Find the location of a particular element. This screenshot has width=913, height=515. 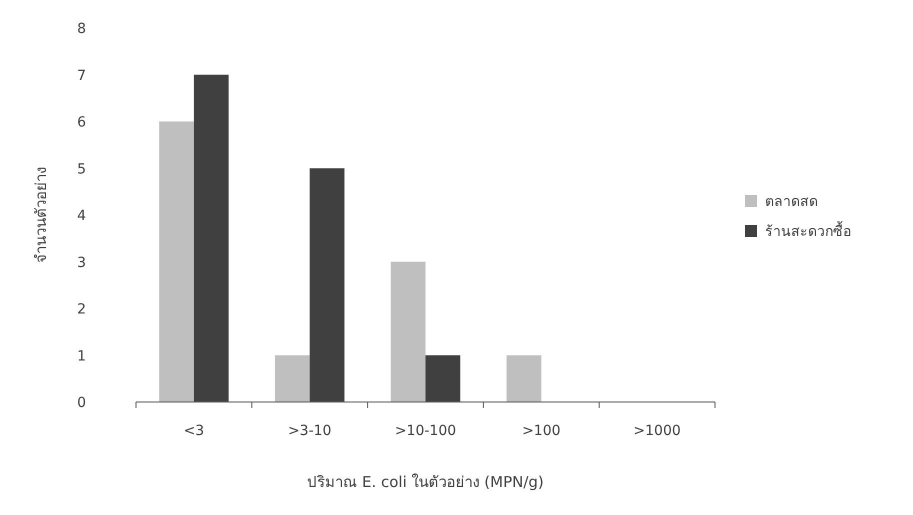

y-tick-label: 0 is located at coordinates (81, 403).